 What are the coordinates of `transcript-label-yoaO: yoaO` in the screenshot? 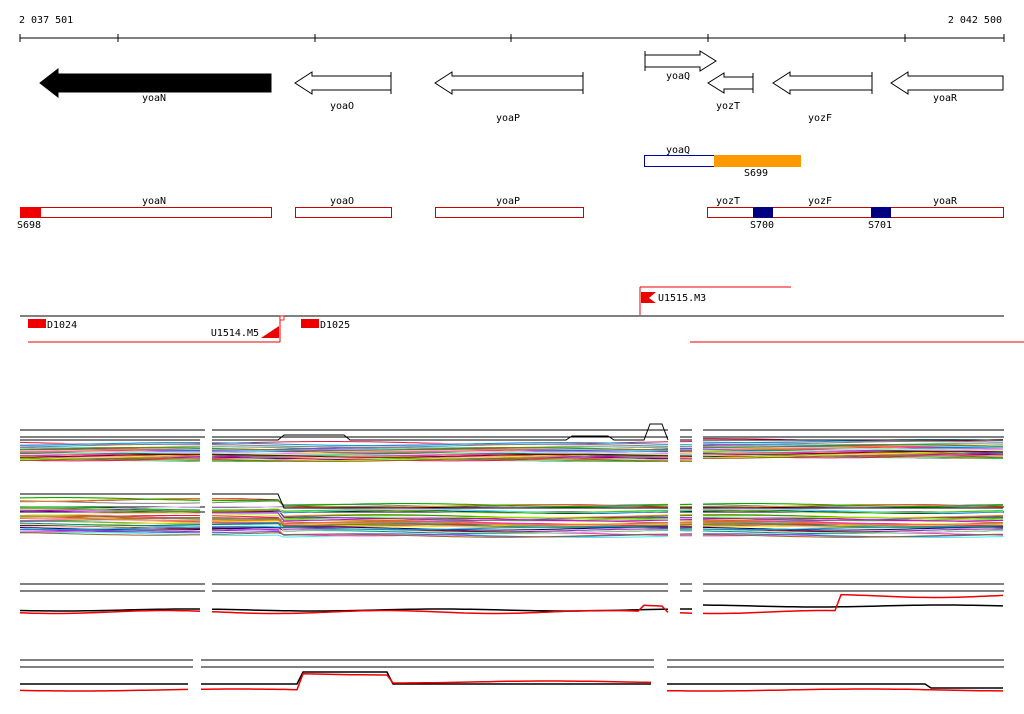 It's located at (342, 201).